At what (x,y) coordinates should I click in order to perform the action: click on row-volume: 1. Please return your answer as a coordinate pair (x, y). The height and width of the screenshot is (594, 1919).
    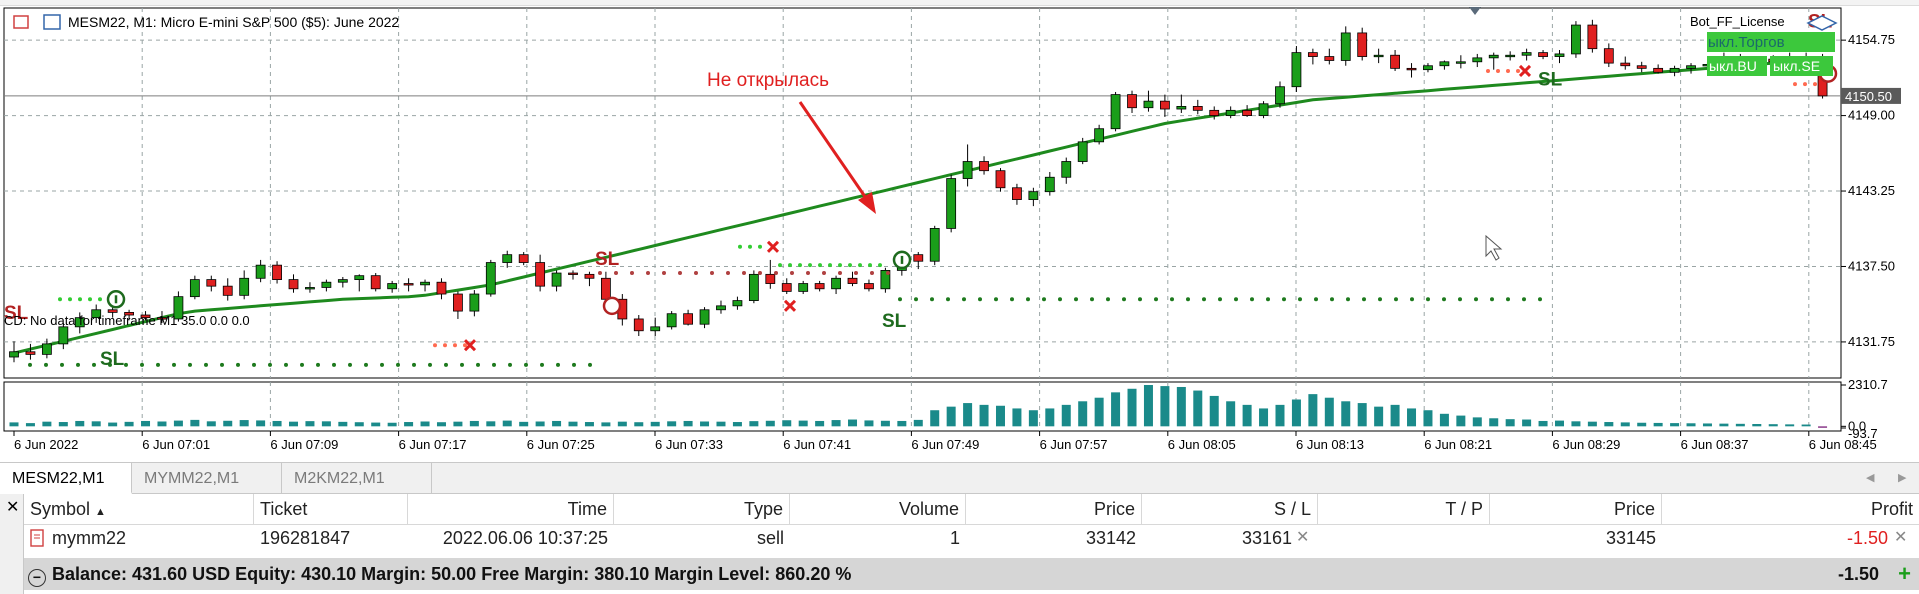
    Looking at the image, I should click on (954, 538).